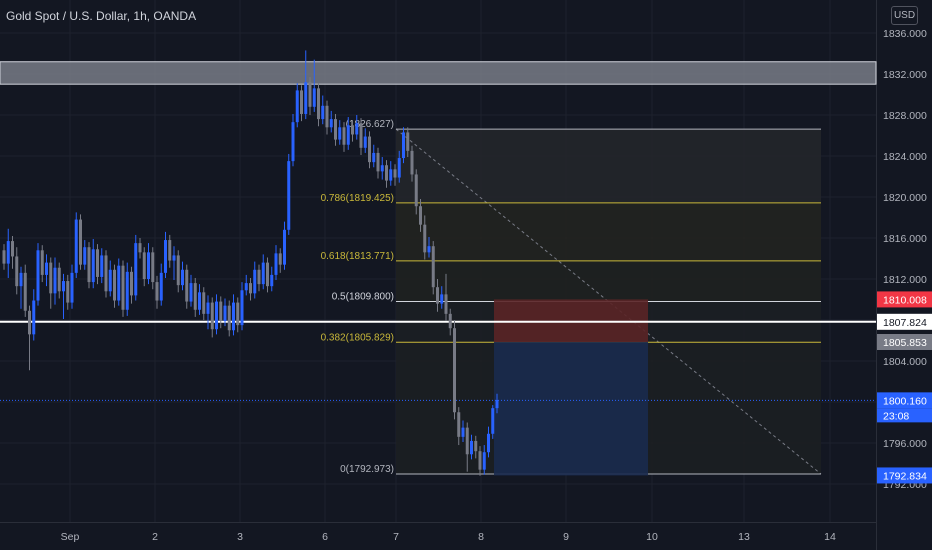 This screenshot has width=932, height=550. Describe the element at coordinates (438, 73) in the screenshot. I see `resistance-zone` at that location.